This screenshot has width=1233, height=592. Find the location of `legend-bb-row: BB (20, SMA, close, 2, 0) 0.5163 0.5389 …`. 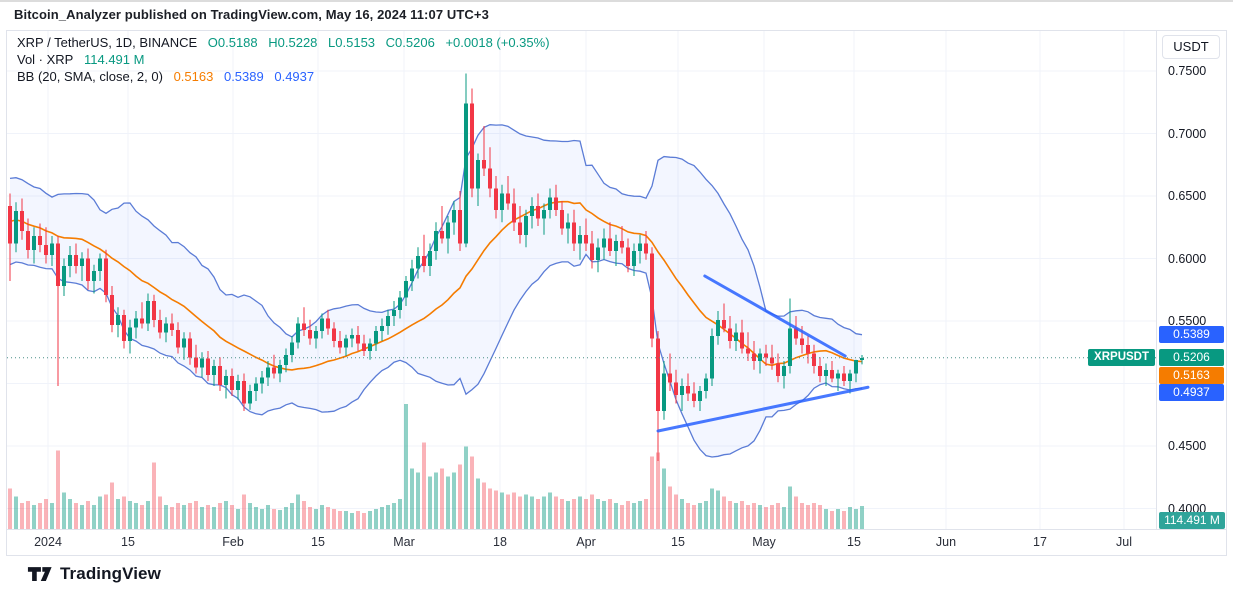

legend-bb-row: BB (20, SMA, close, 2, 0) 0.5163 0.5389 … is located at coordinates (283, 77).